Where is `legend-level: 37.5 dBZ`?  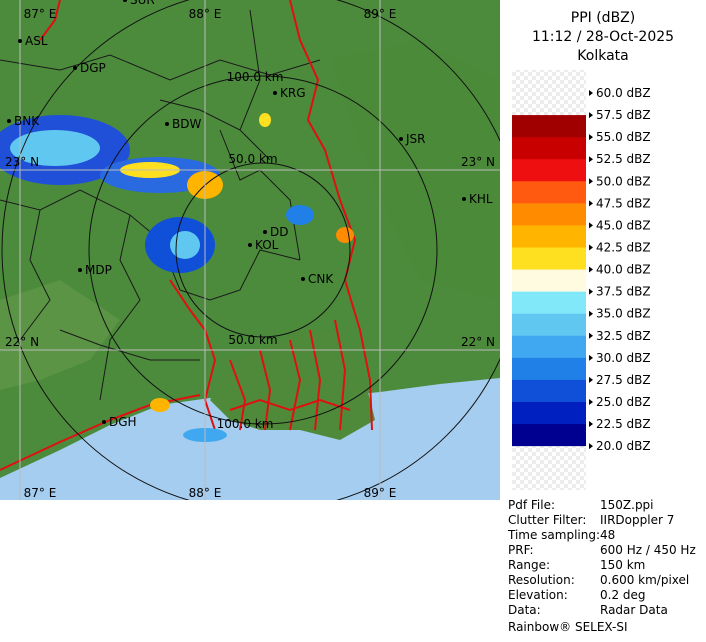
legend-level: 37.5 dBZ is located at coordinates (623, 292).